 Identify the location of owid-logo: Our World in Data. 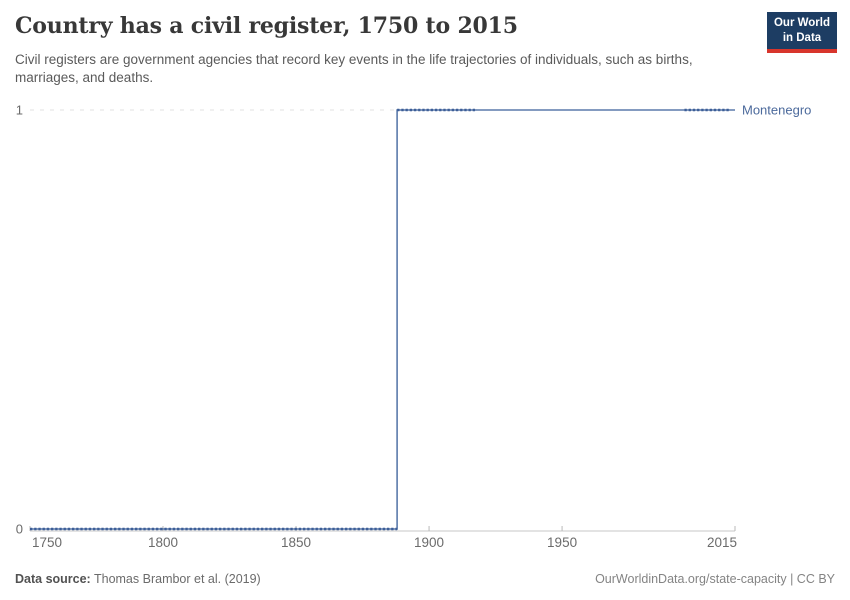
(802, 32).